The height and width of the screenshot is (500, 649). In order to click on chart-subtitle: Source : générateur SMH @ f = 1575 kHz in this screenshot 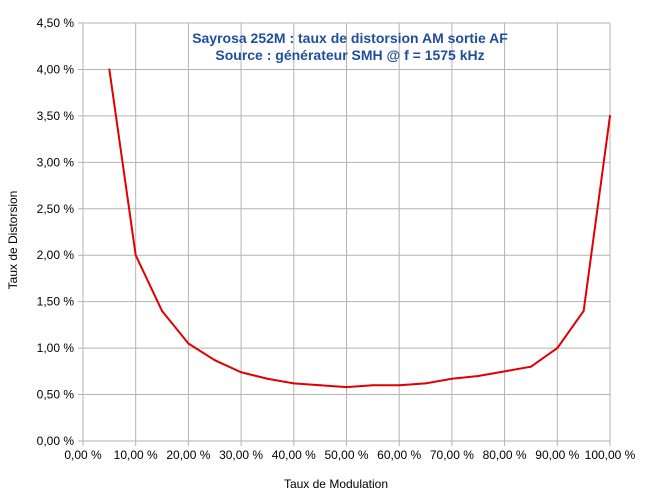, I will do `click(349, 55)`.